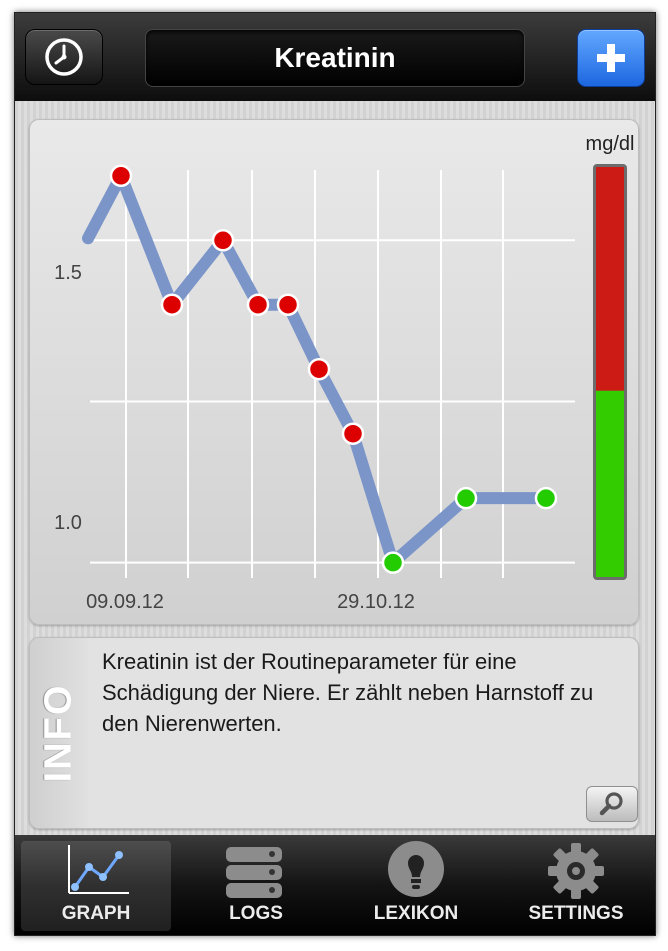 This screenshot has height=951, width=668. Describe the element at coordinates (254, 872) in the screenshot. I see `logs-icon` at that location.